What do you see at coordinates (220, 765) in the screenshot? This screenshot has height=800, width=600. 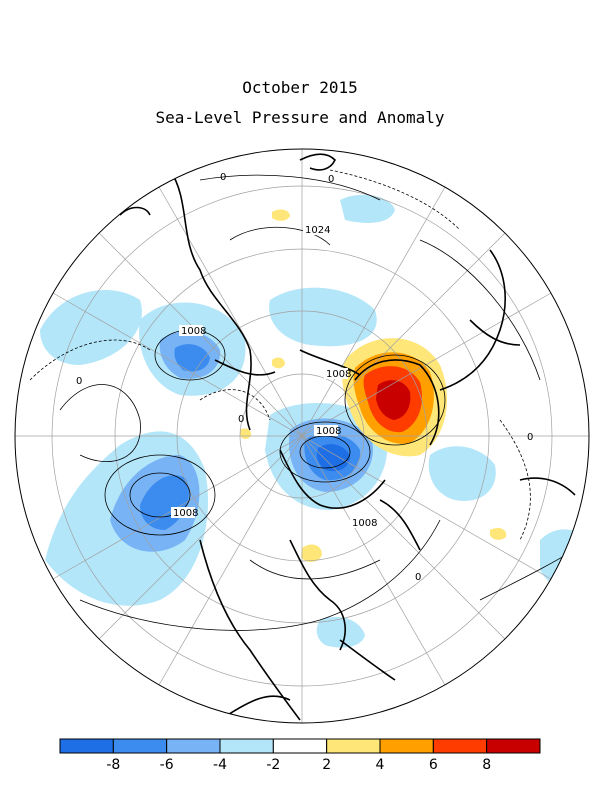 I see `colorbar-tick-label: -4` at bounding box center [220, 765].